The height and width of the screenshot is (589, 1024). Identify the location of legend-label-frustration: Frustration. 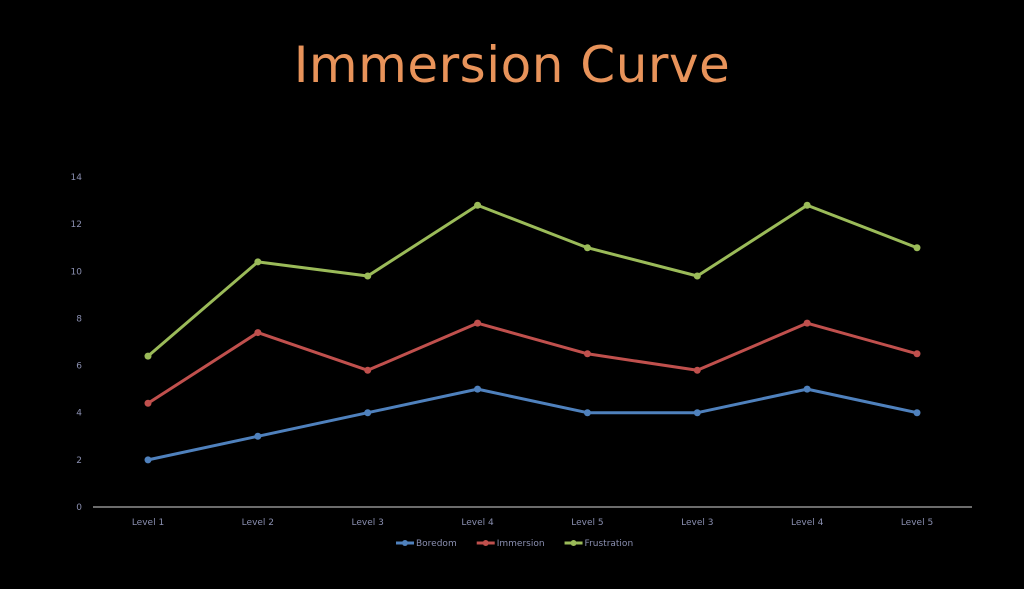
(609, 544).